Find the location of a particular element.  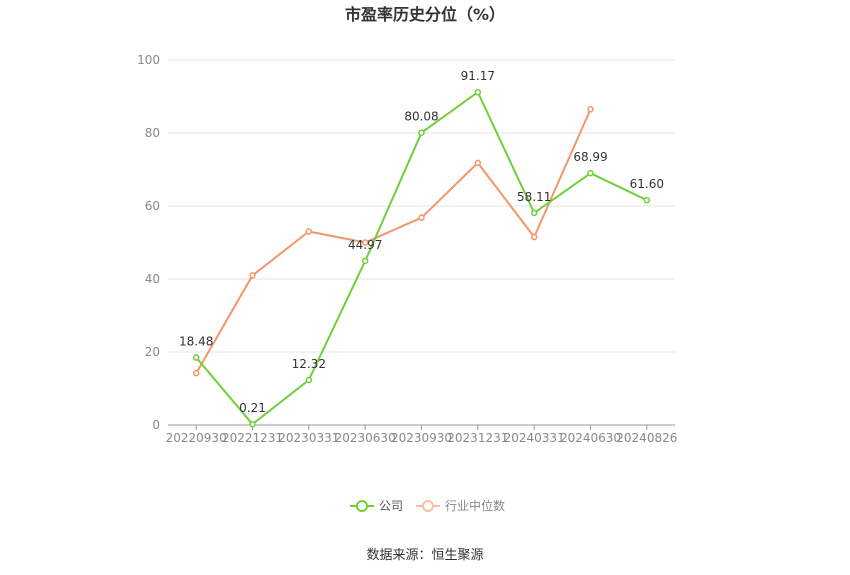

data-label-0: 18.48 is located at coordinates (196, 342).